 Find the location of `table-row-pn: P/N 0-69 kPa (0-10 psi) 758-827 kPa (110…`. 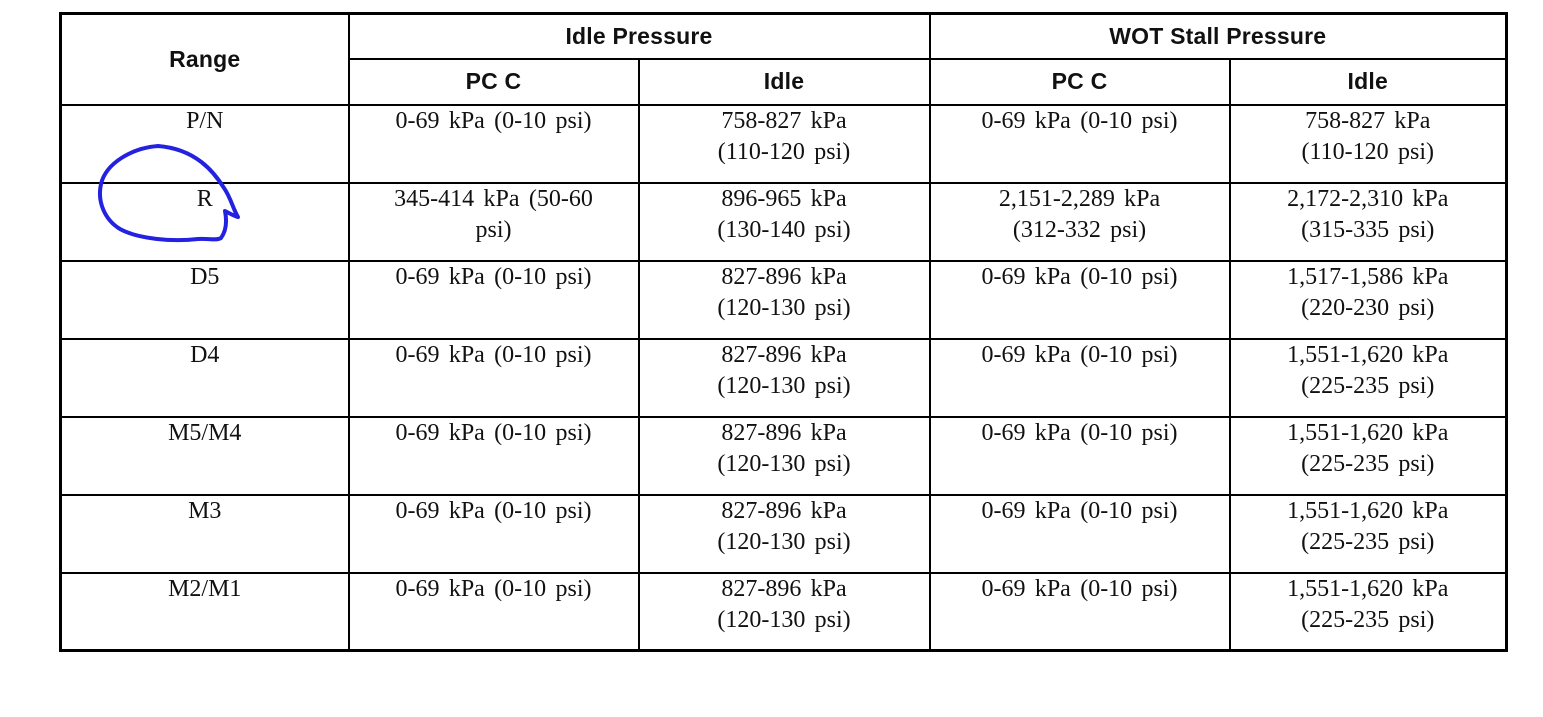

table-row-pn: P/N 0-69 kPa (0-10 psi) 758-827 kPa (110… is located at coordinates (783, 143).